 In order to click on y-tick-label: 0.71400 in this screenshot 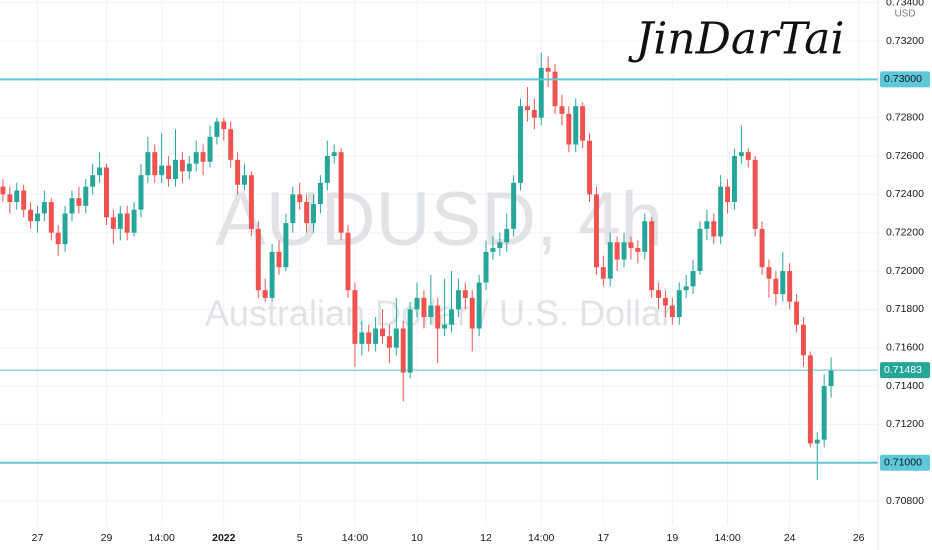, I will do `click(905, 386)`.